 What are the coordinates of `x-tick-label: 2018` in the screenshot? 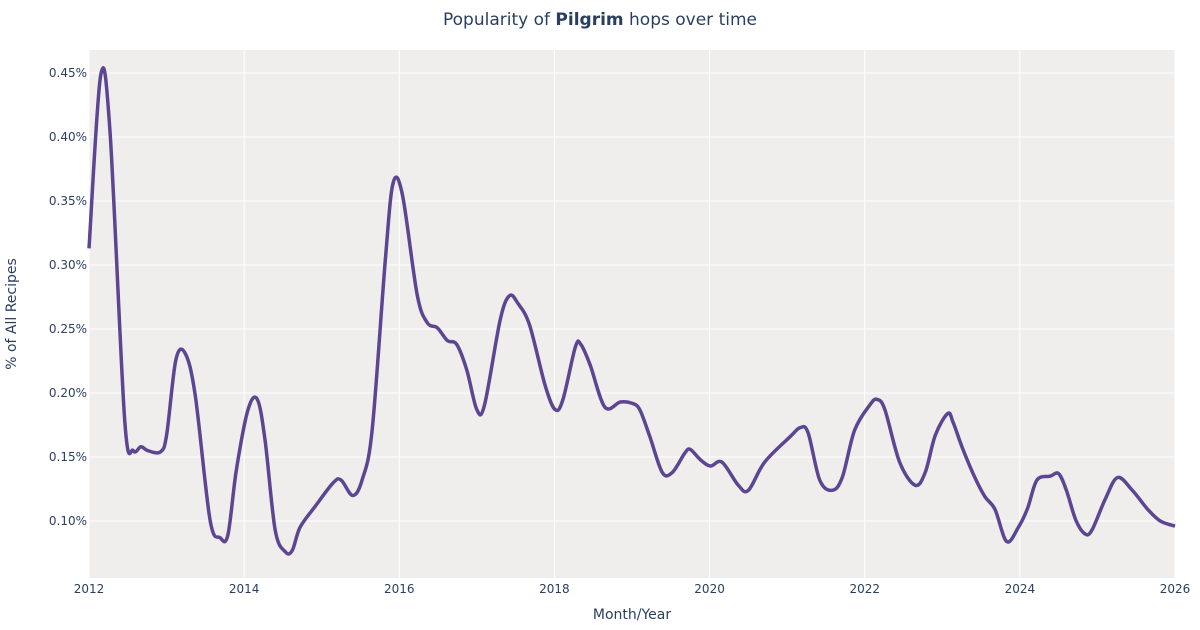 It's located at (554, 589).